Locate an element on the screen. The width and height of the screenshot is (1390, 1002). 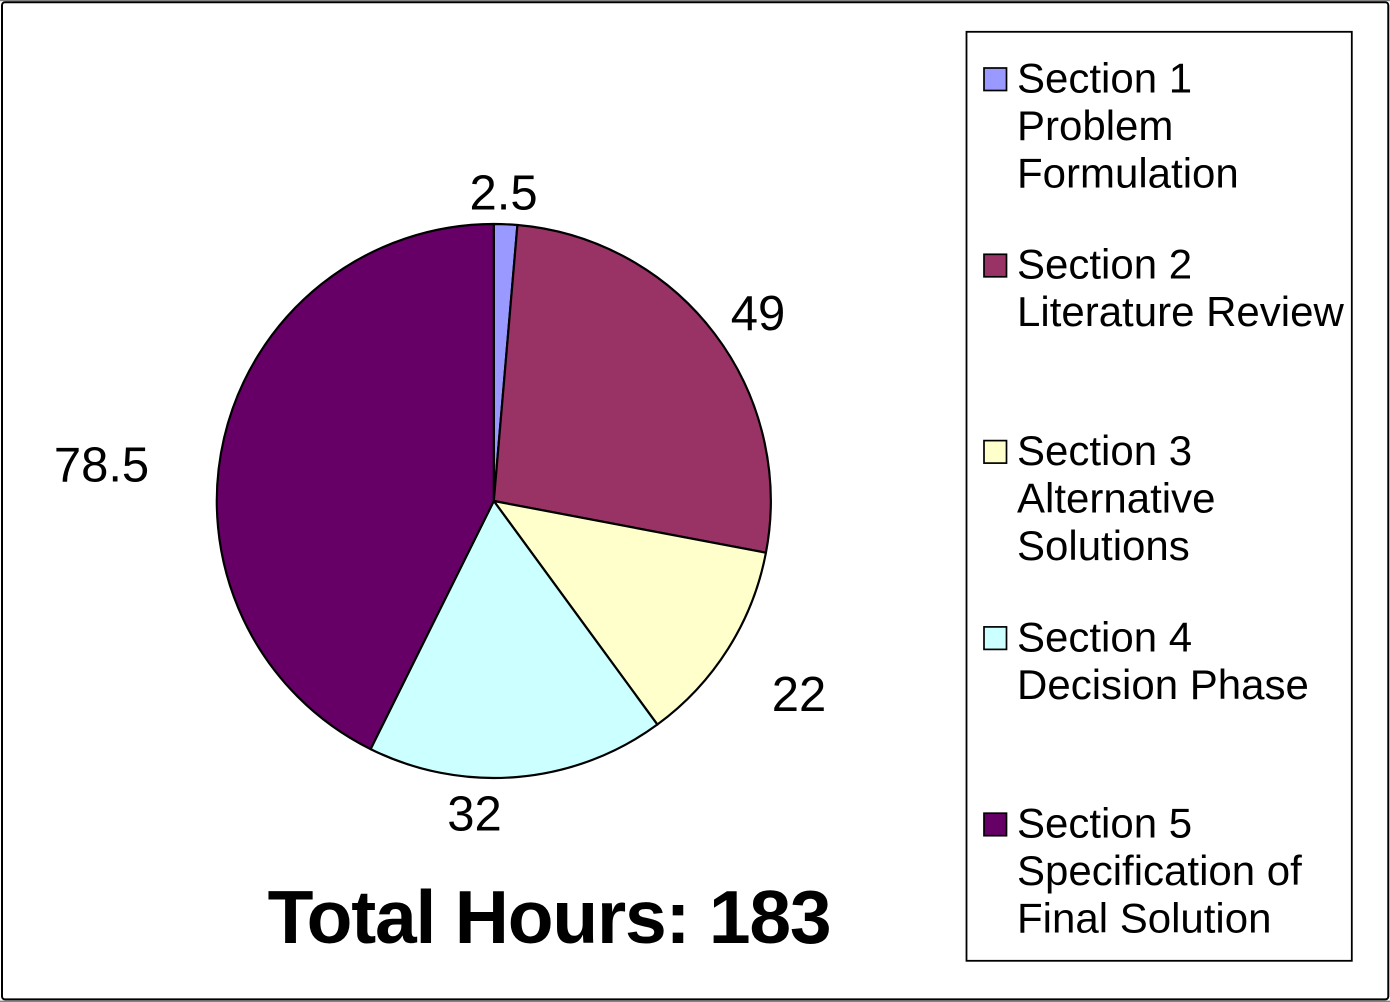
svg-text: Total Hours: 183 is located at coordinates (549, 917).